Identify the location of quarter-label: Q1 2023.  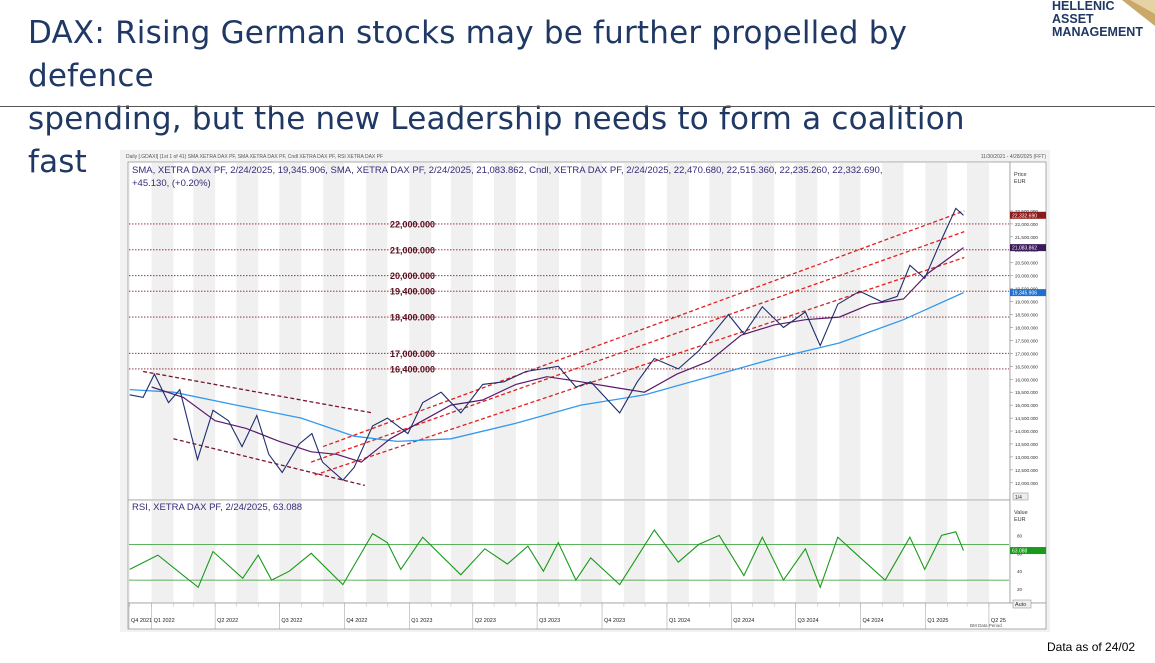
(421, 621).